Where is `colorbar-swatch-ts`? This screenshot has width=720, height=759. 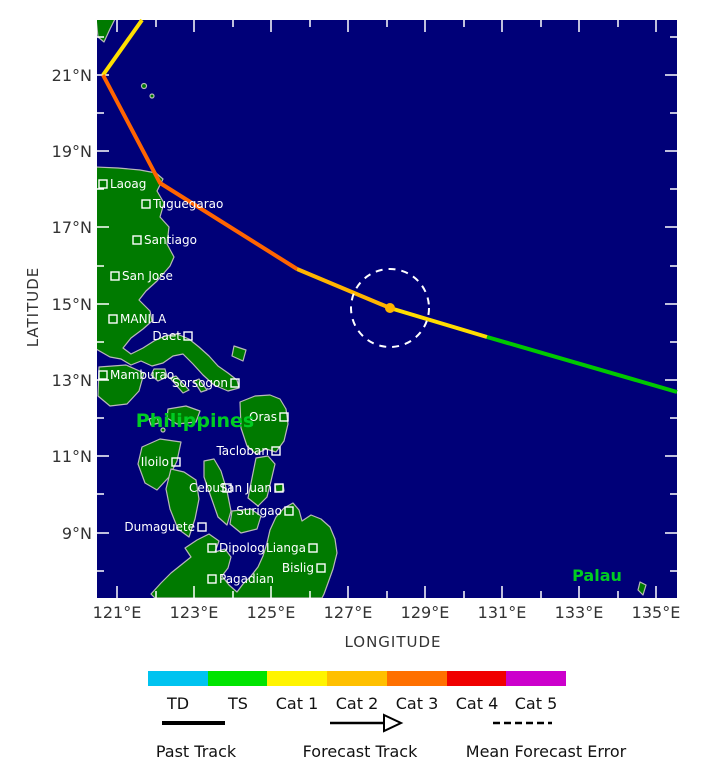
colorbar-swatch-ts is located at coordinates (237, 678).